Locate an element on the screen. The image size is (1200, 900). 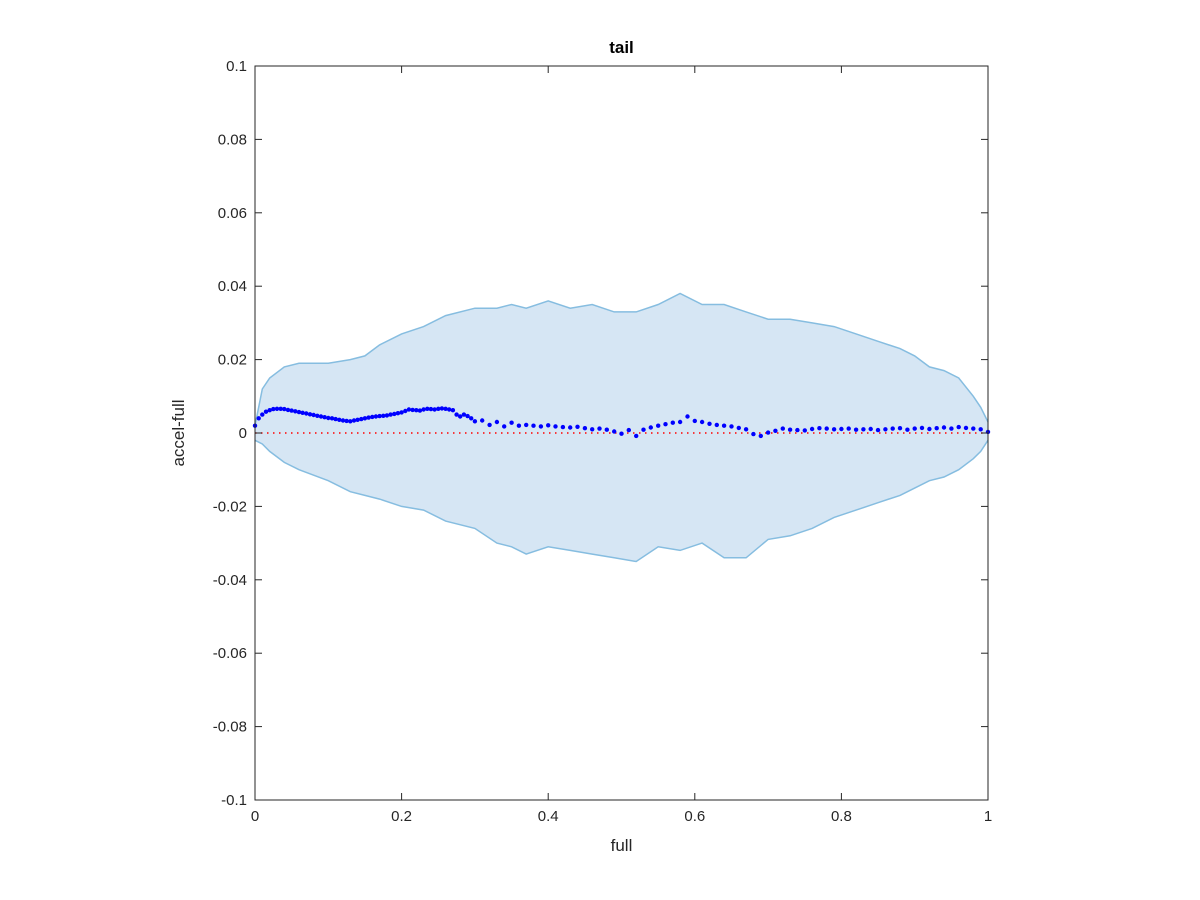
x-tick-label: 0.8 is located at coordinates (841, 816).